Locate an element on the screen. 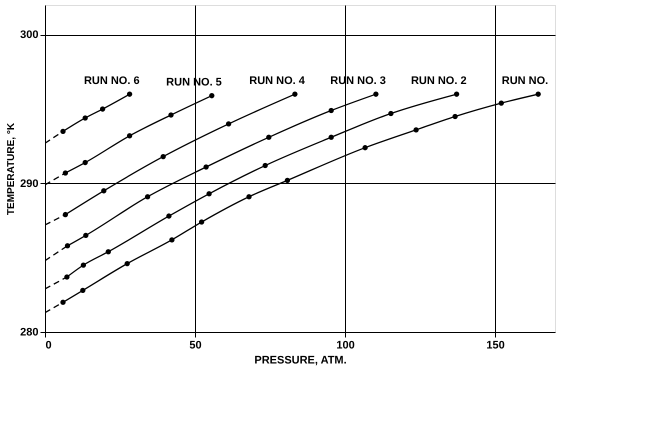 The height and width of the screenshot is (438, 655). x-tick-label: 50 is located at coordinates (195, 346).